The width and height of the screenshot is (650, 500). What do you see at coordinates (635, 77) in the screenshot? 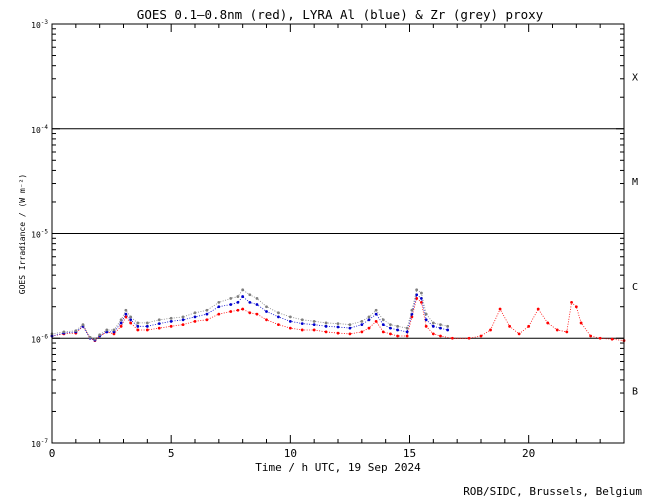
I see `flare-class-label: X` at bounding box center [635, 77].